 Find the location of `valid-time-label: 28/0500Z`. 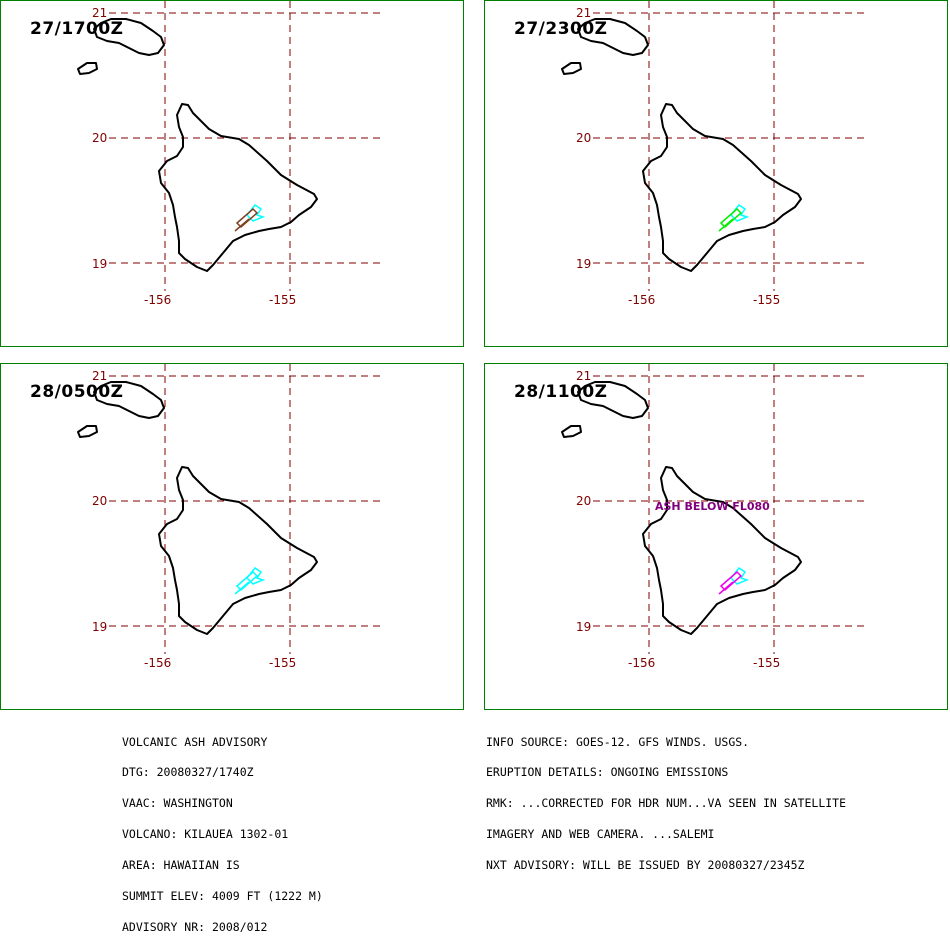

valid-time-label: 28/0500Z is located at coordinates (77, 392).